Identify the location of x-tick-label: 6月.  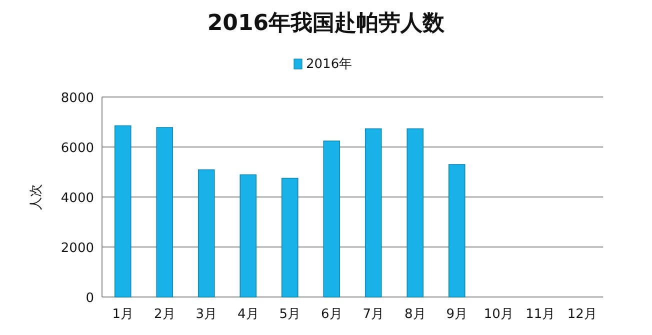
(331, 314).